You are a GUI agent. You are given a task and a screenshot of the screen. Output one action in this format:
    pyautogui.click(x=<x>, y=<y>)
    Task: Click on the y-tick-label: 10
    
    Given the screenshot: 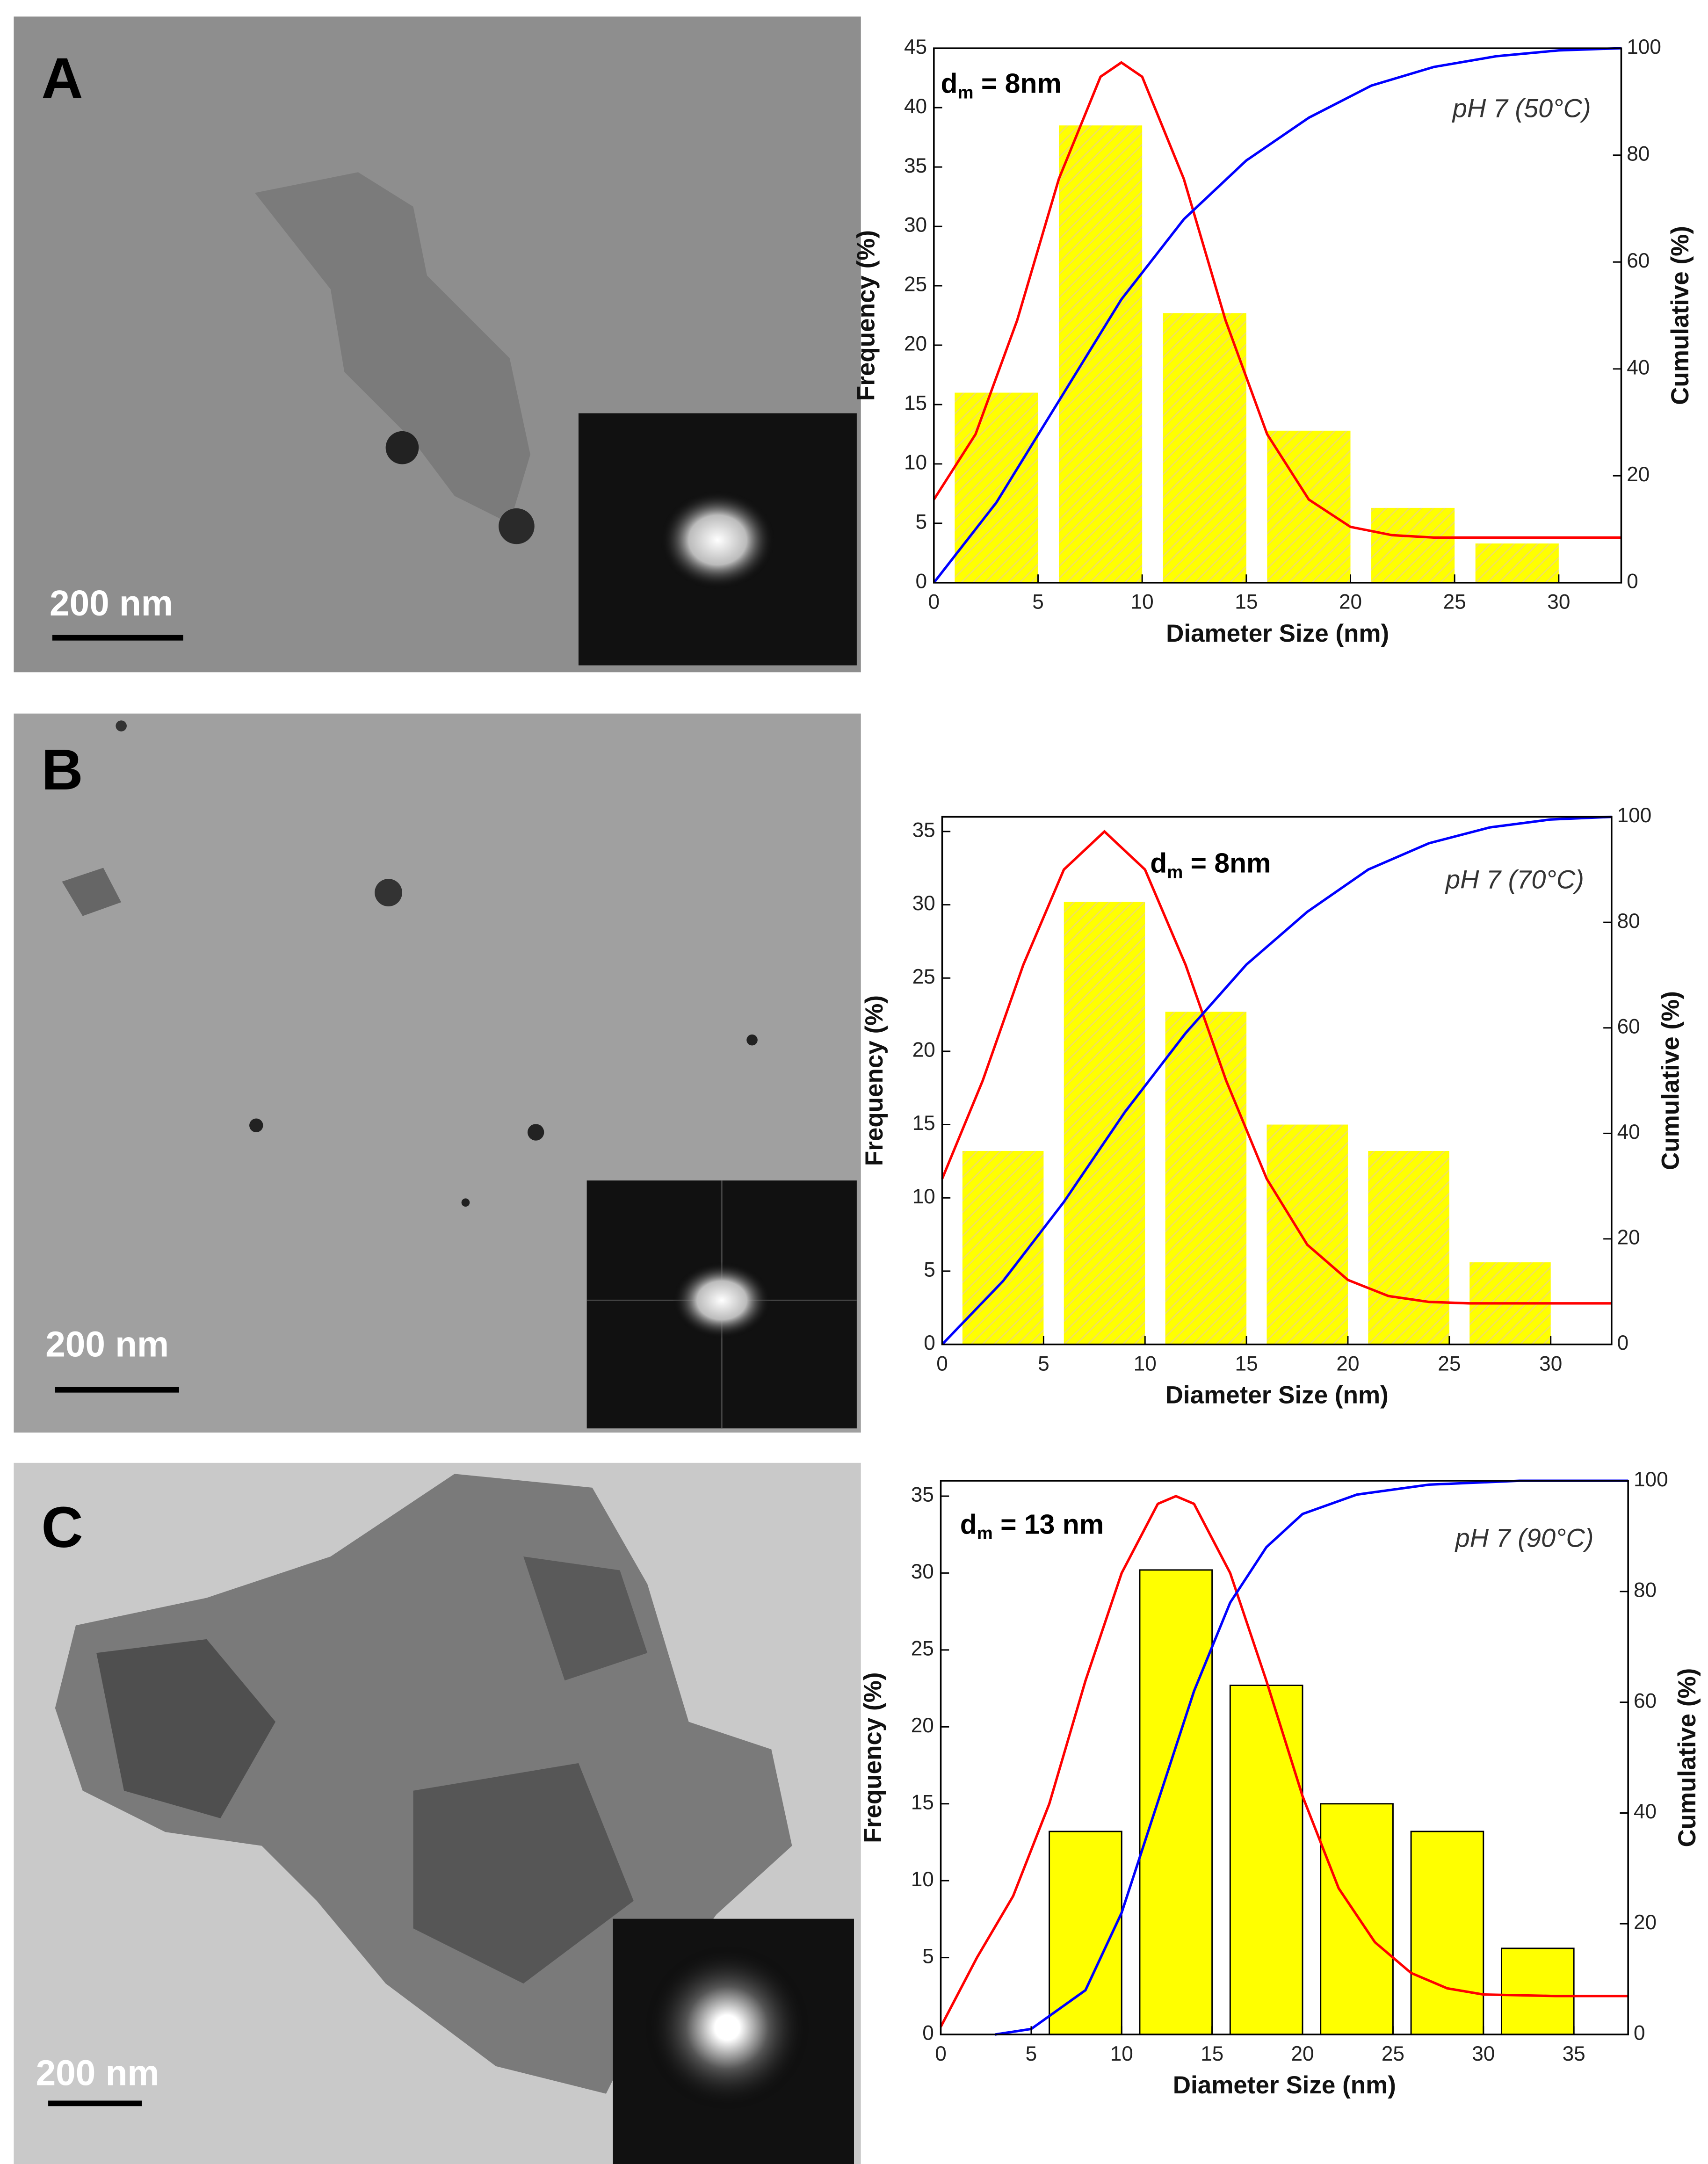 What is the action you would take?
    pyautogui.click(x=922, y=1879)
    